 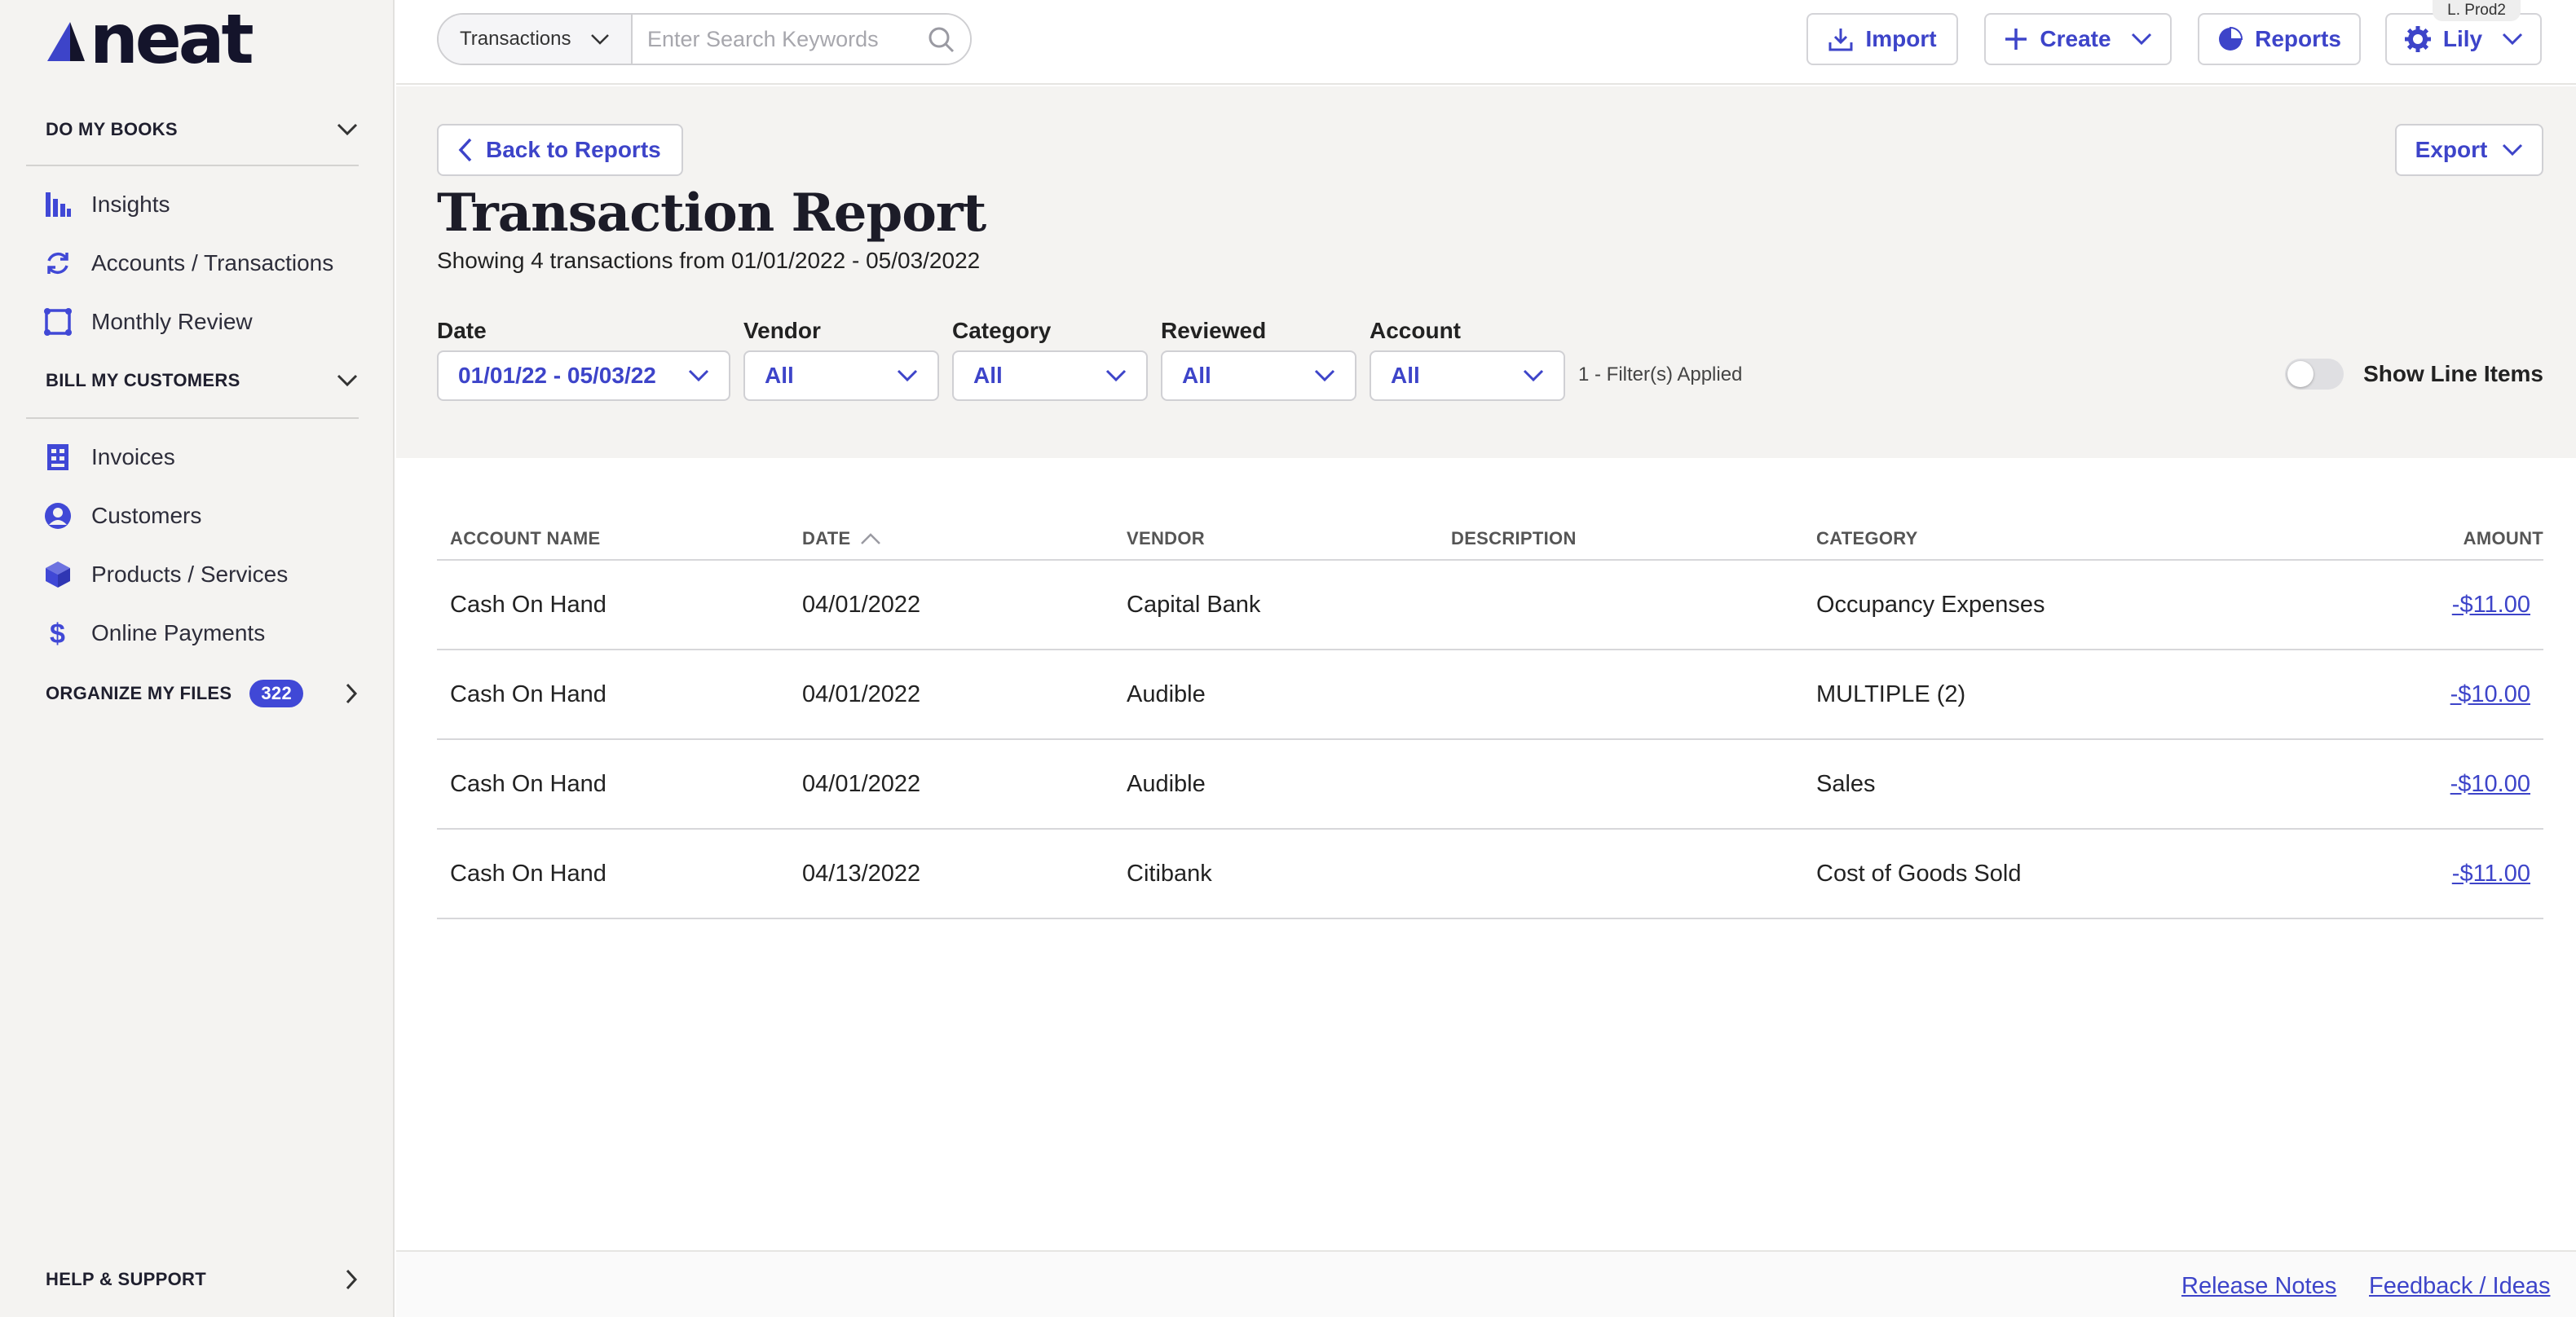 I want to click on section-help-support: HELP & SUPPORT, so click(x=202, y=1279).